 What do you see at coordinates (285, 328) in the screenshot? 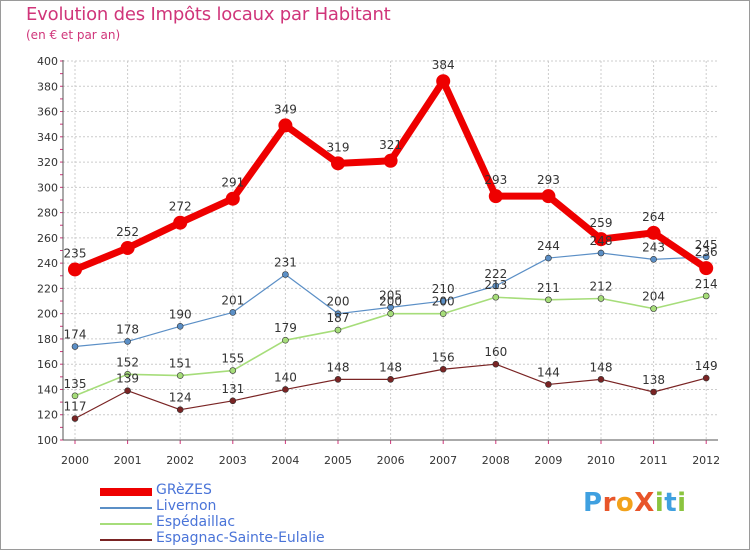
I see `data-label-2: 179` at bounding box center [285, 328].